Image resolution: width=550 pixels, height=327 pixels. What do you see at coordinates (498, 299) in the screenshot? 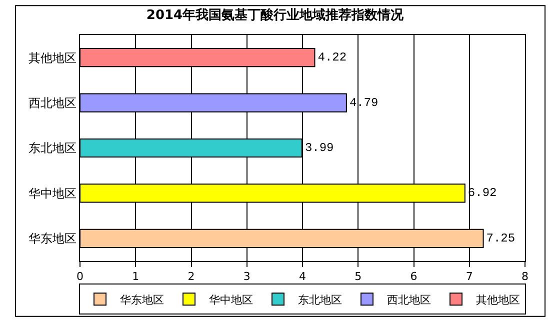
I see `legend-label: 其他地区` at bounding box center [498, 299].